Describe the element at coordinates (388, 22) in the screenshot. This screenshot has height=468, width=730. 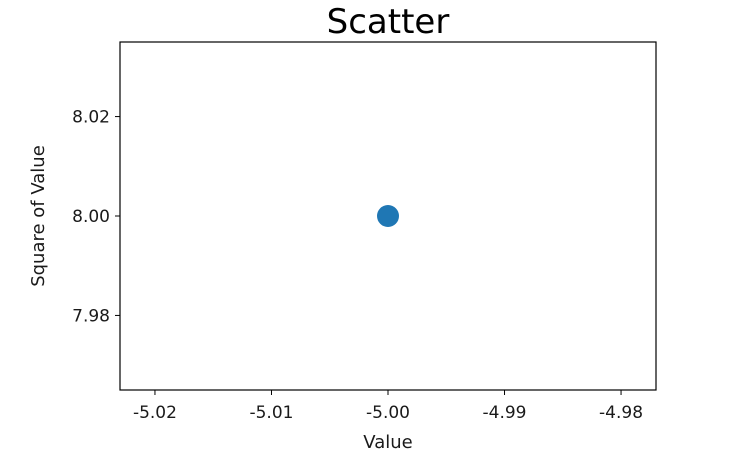
I see `chart-title: Scatter` at that location.